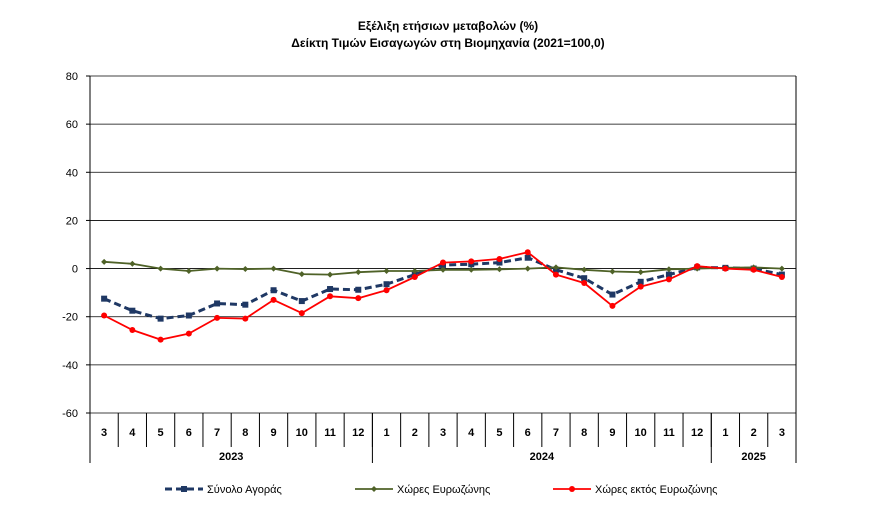 This screenshot has width=896, height=525. Describe the element at coordinates (72, 221) in the screenshot. I see `y-tick-label: 20` at that location.